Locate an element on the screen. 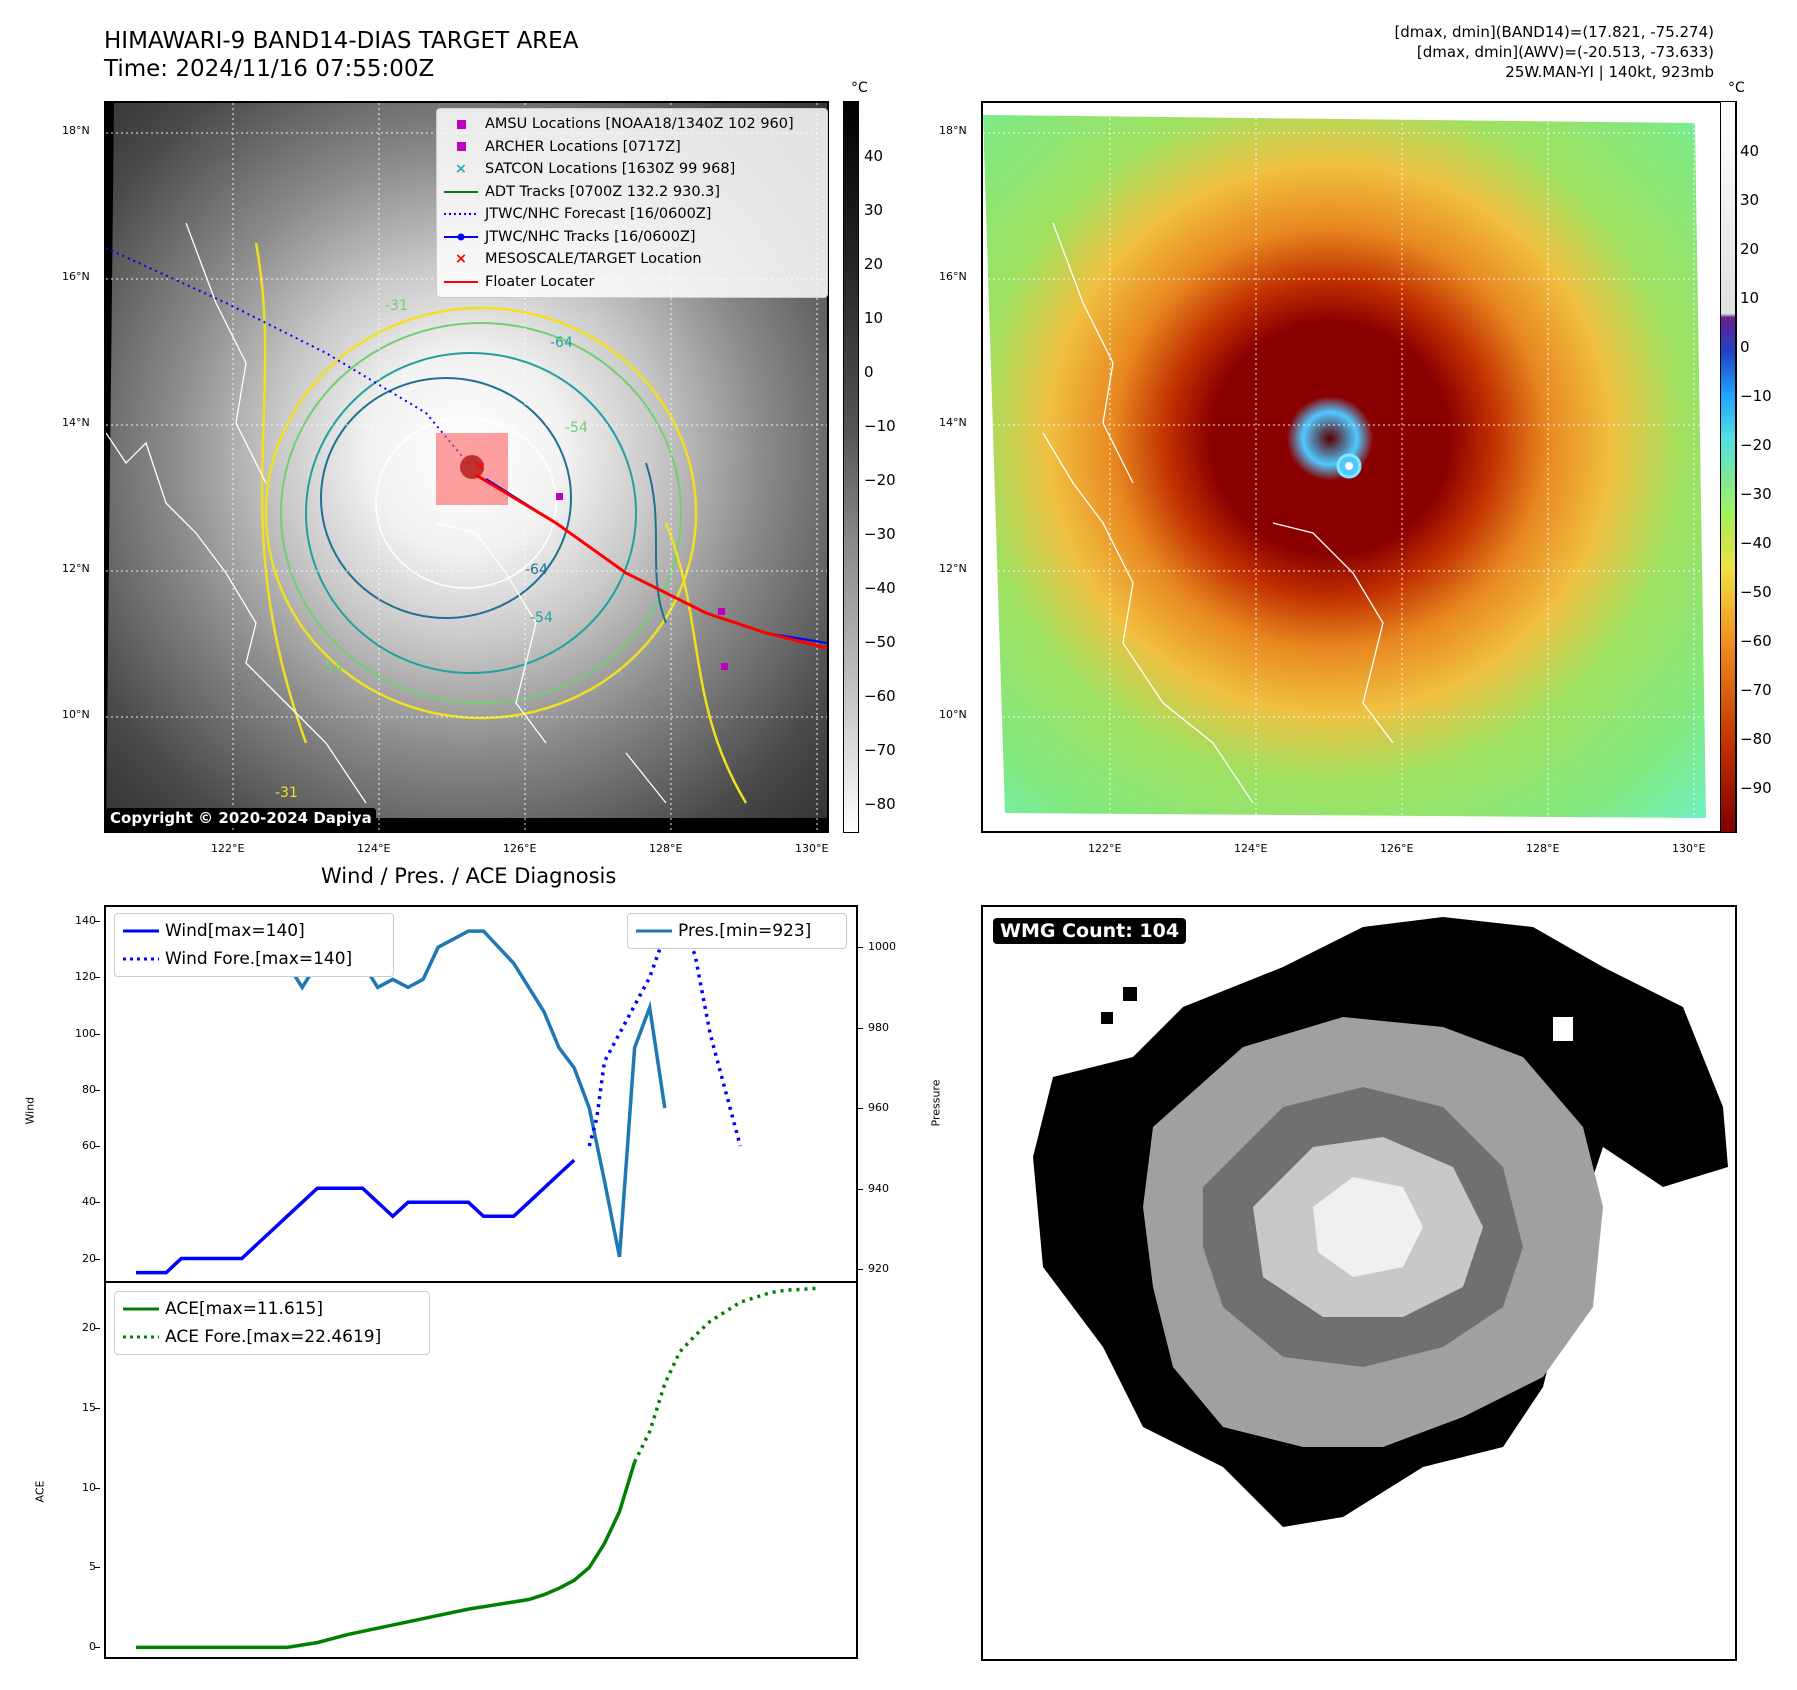 This screenshot has height=1690, width=1797. axis-tick-label: 100 is located at coordinates (85, 1033).